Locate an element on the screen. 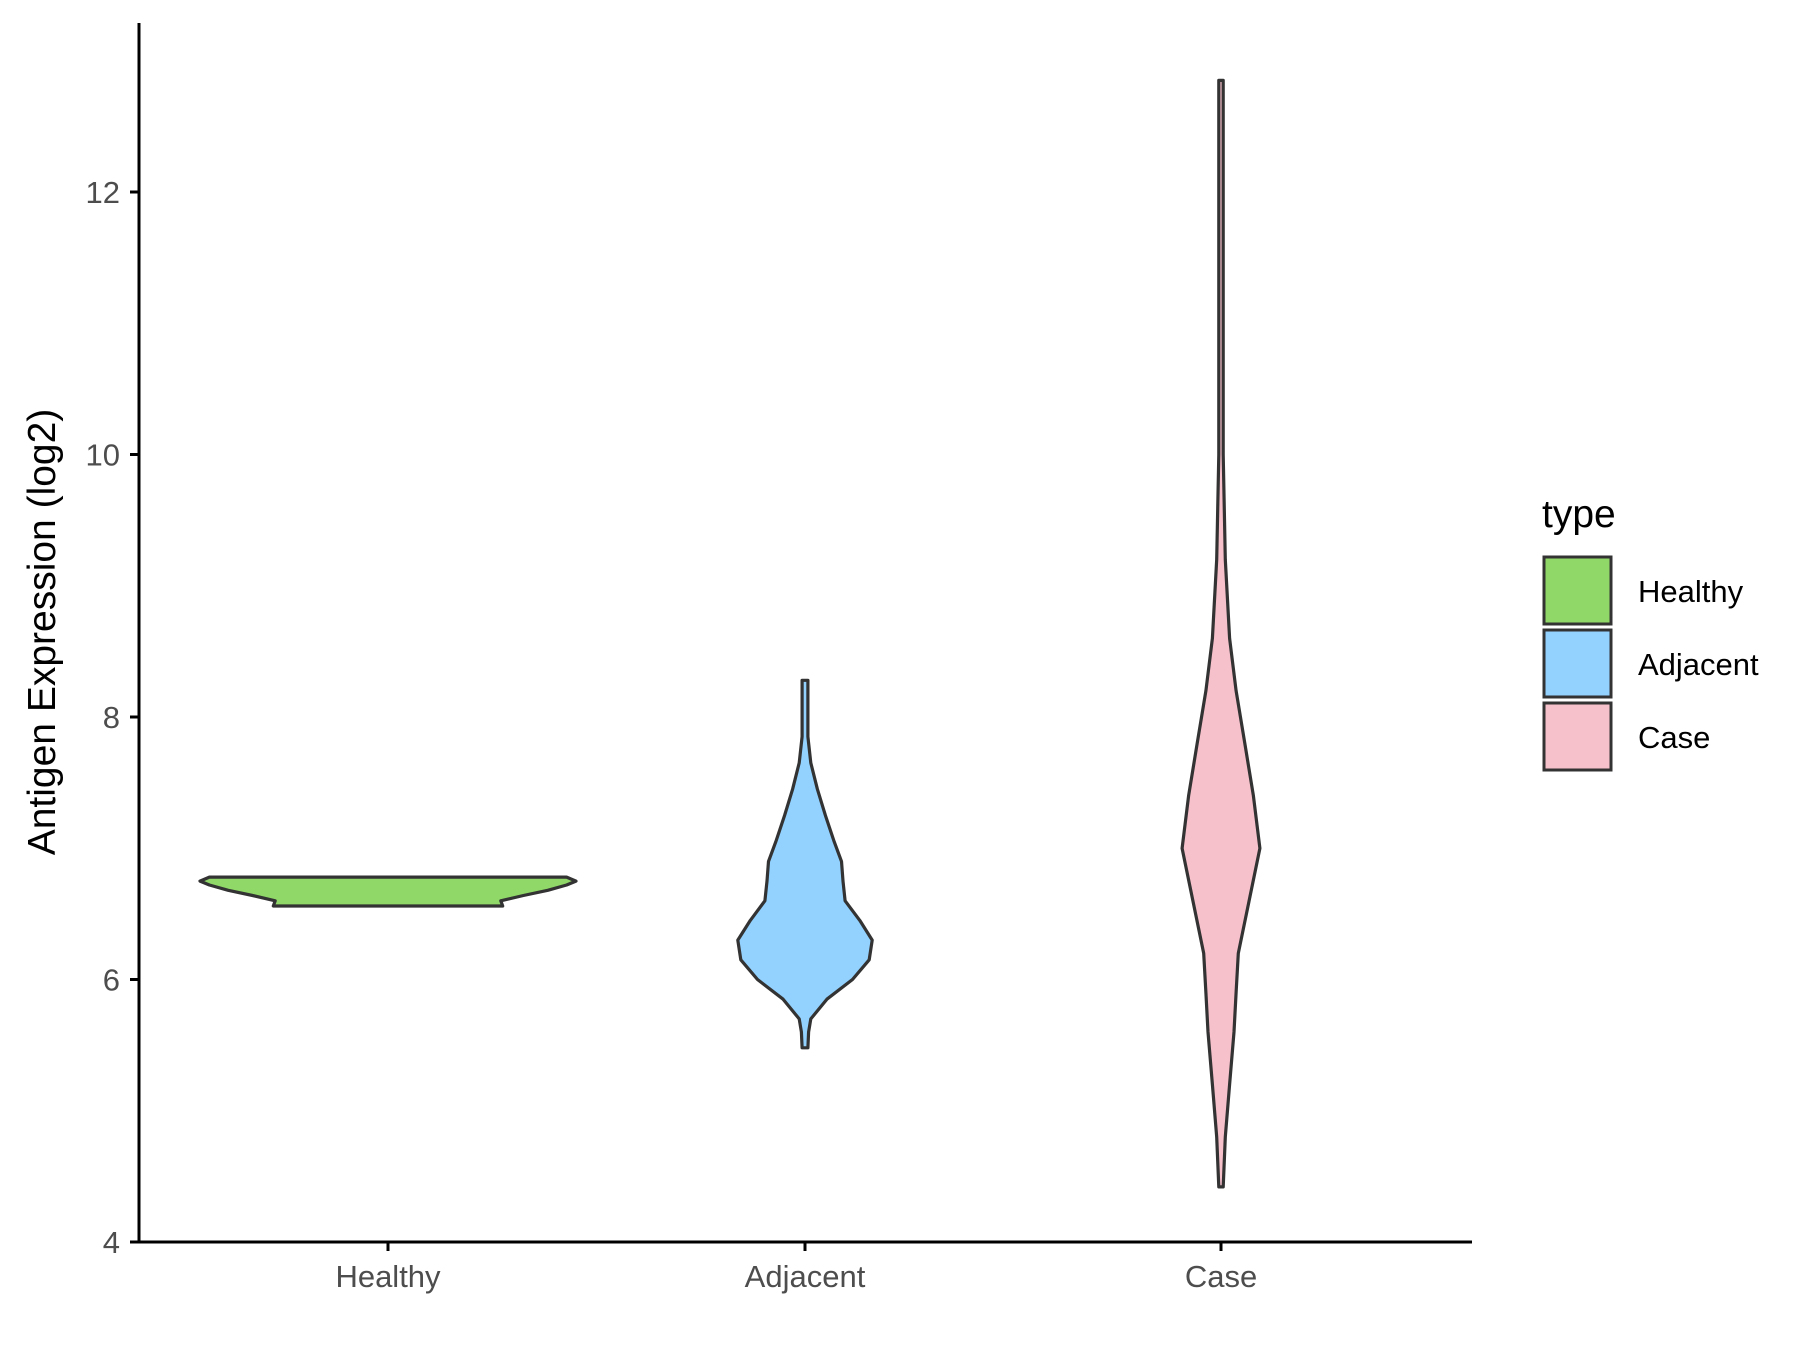 The image size is (1800, 1350). violin-healthy is located at coordinates (388, 891).